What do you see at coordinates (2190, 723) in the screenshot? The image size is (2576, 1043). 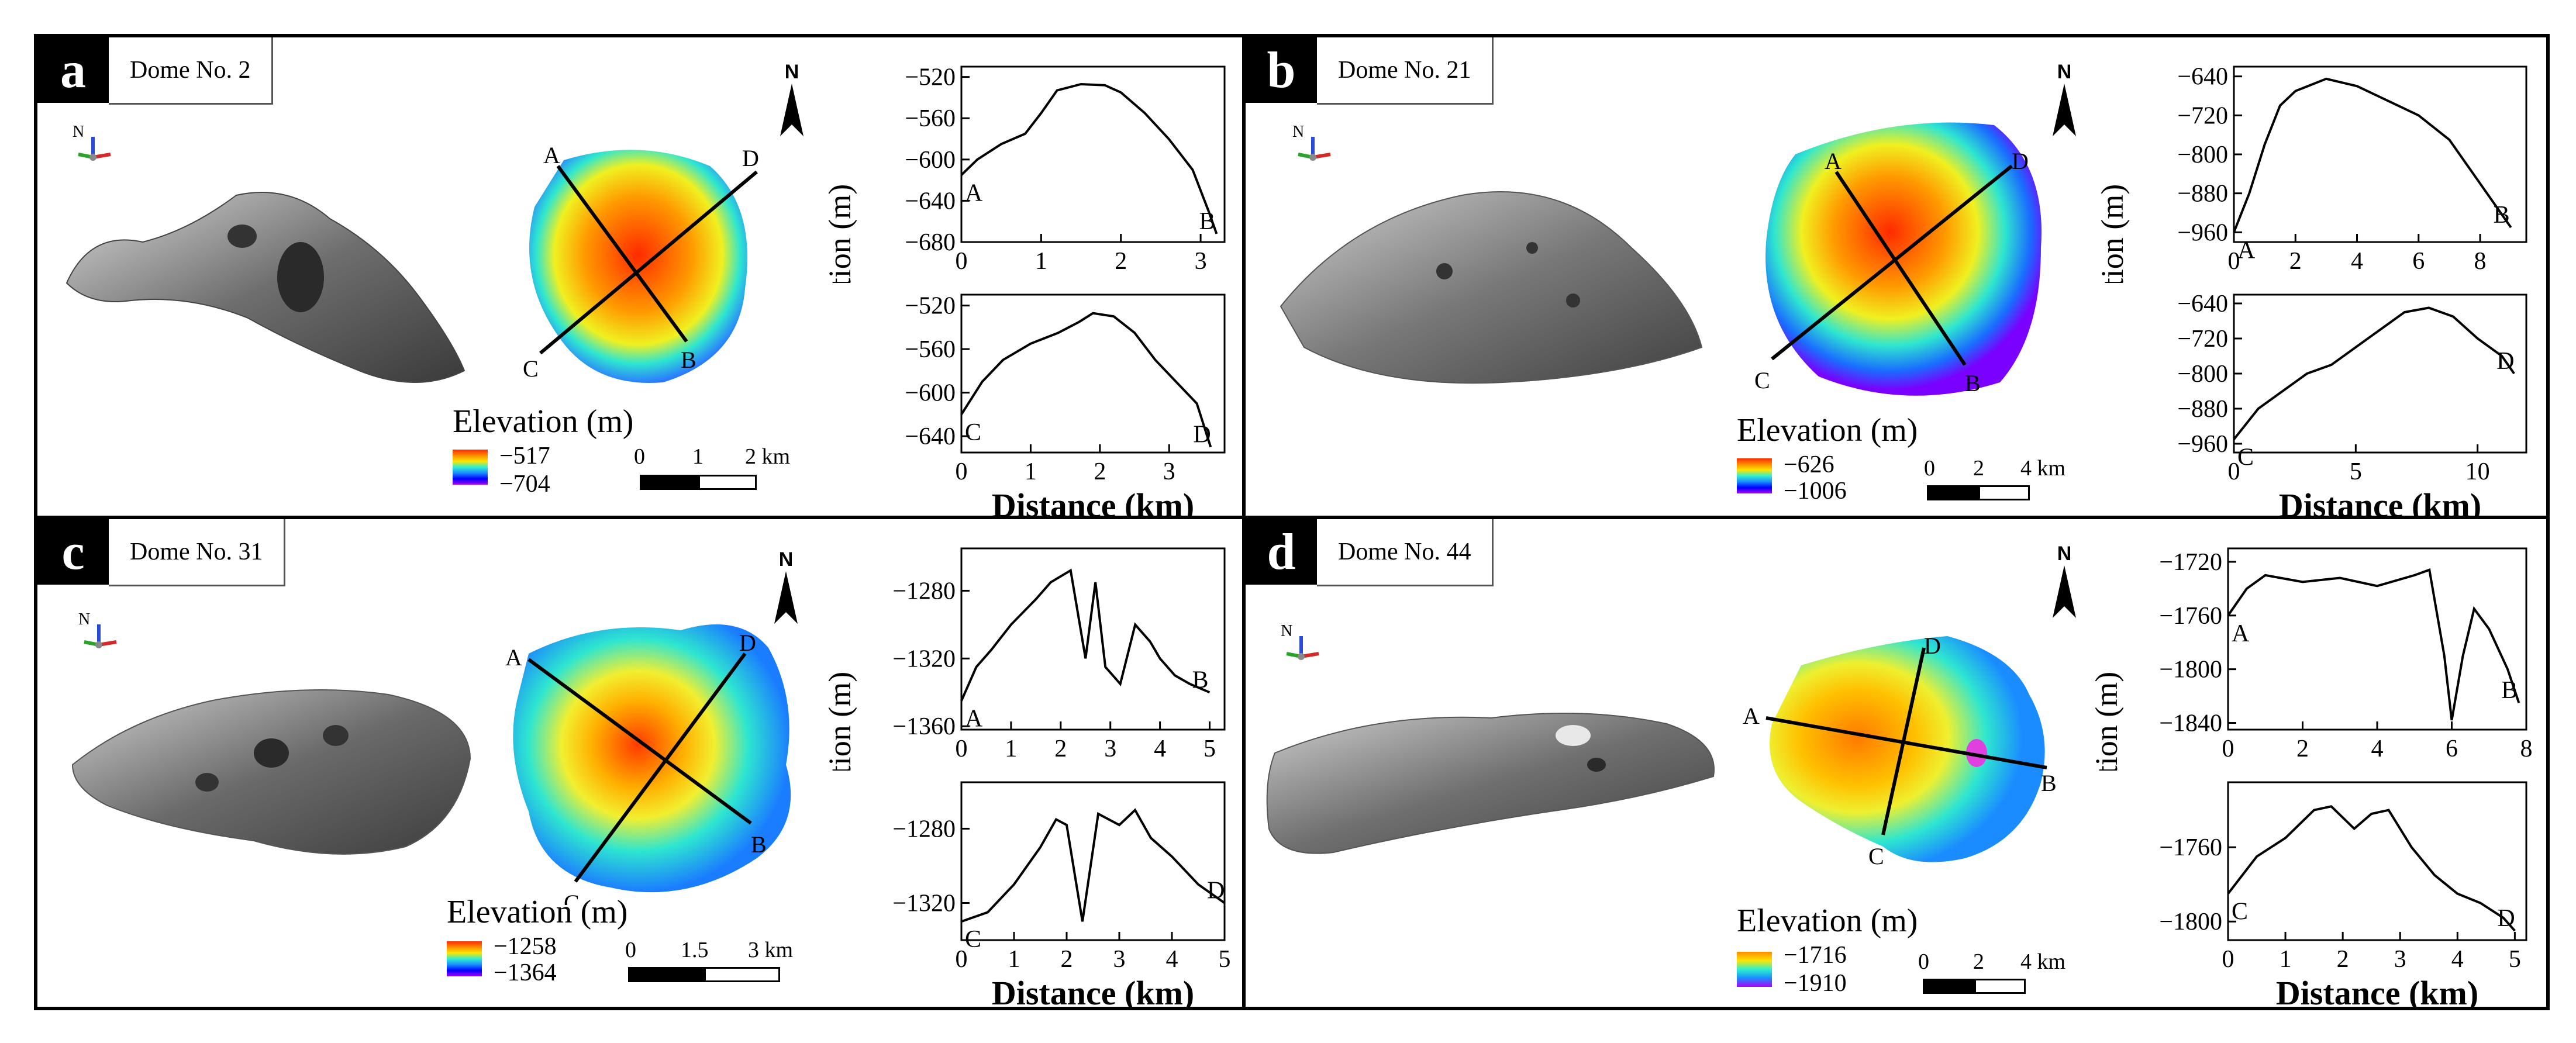 I see `y-tick-label: −1840` at bounding box center [2190, 723].